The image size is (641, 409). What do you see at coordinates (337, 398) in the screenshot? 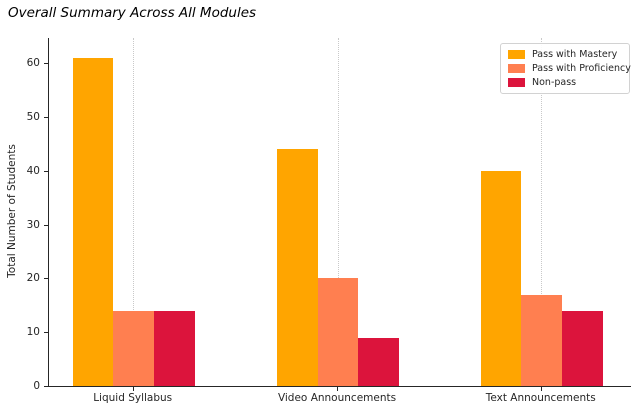
I see `x-tick-label: Video Announcements` at bounding box center [337, 398].